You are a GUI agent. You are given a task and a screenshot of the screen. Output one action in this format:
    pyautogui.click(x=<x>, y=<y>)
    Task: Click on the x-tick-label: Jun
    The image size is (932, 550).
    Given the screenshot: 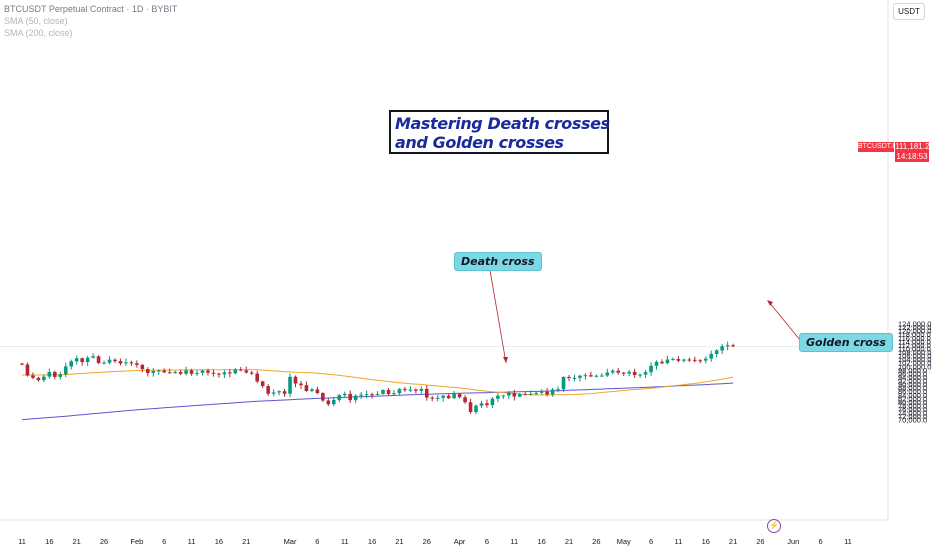 What is the action you would take?
    pyautogui.click(x=793, y=541)
    